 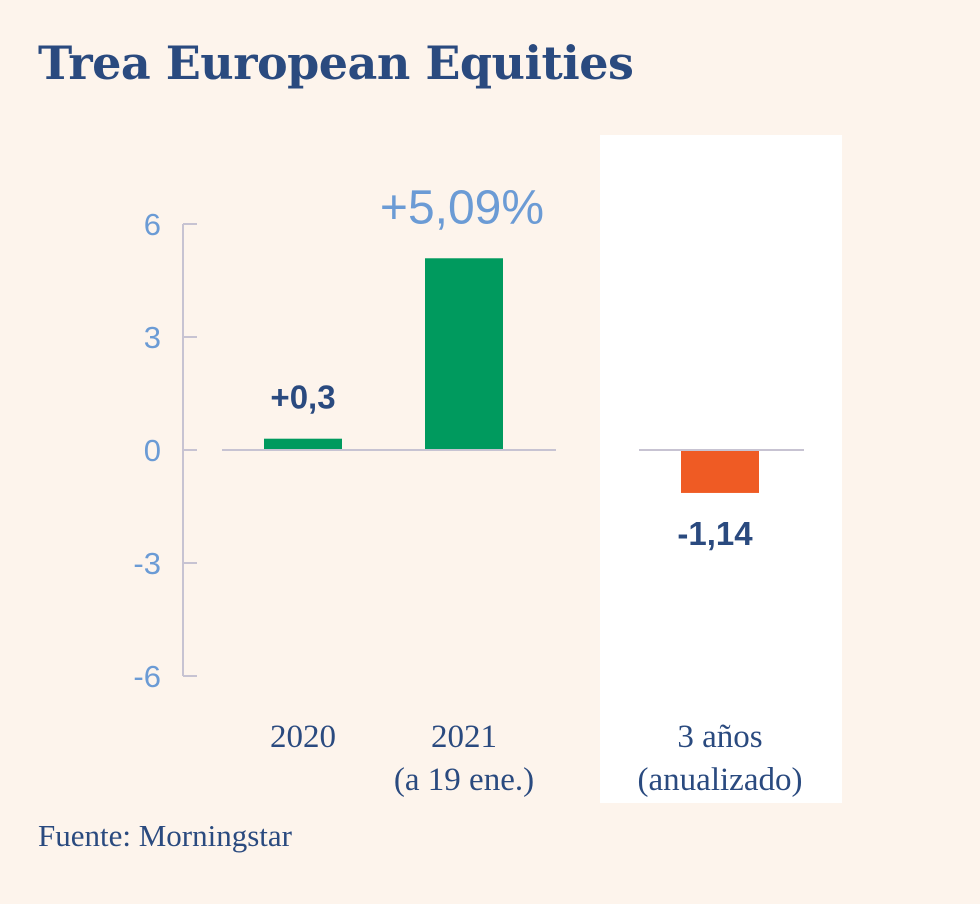 What do you see at coordinates (719, 737) in the screenshot?
I see `x-tick-label: 3 años` at bounding box center [719, 737].